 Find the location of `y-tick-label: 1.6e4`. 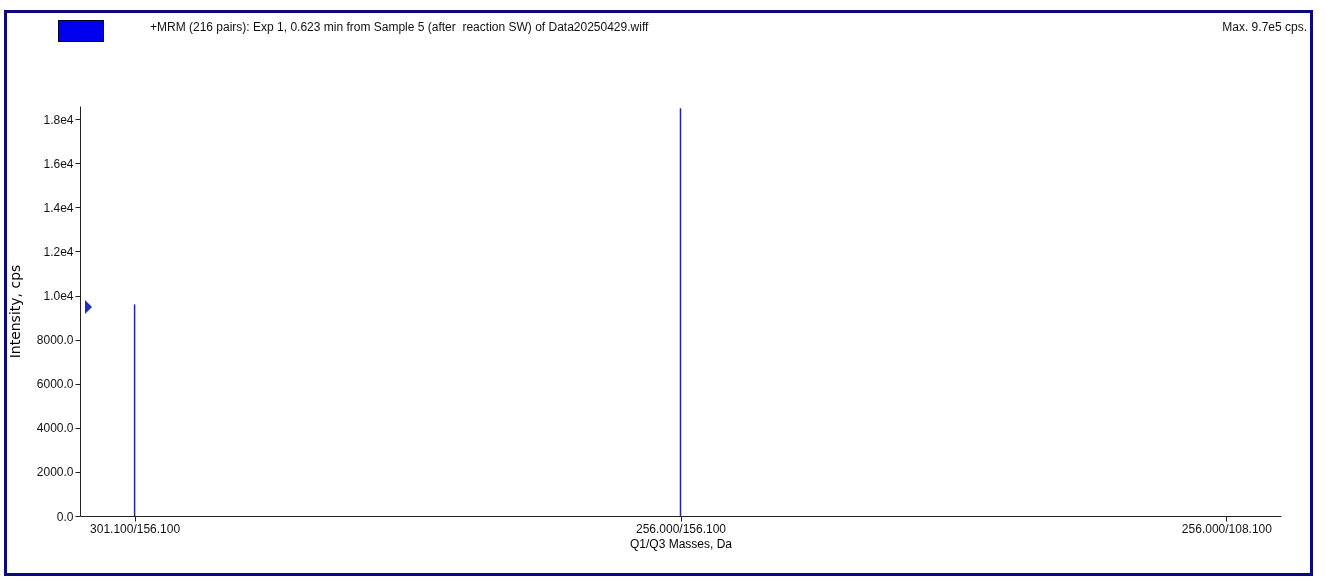

y-tick-label: 1.6e4 is located at coordinates (58, 163).